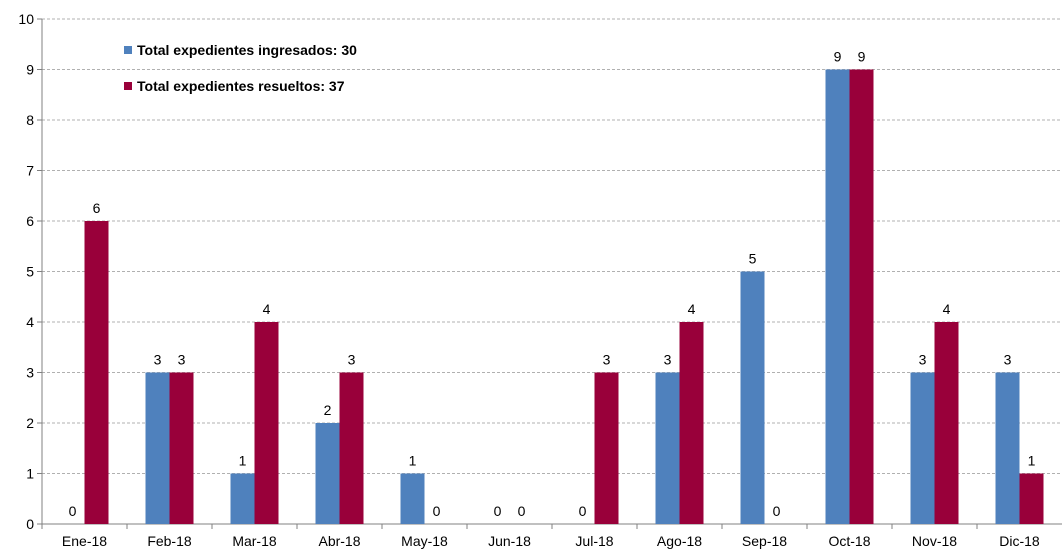  I want to click on x-tick-label: Abr-18, so click(339, 541).